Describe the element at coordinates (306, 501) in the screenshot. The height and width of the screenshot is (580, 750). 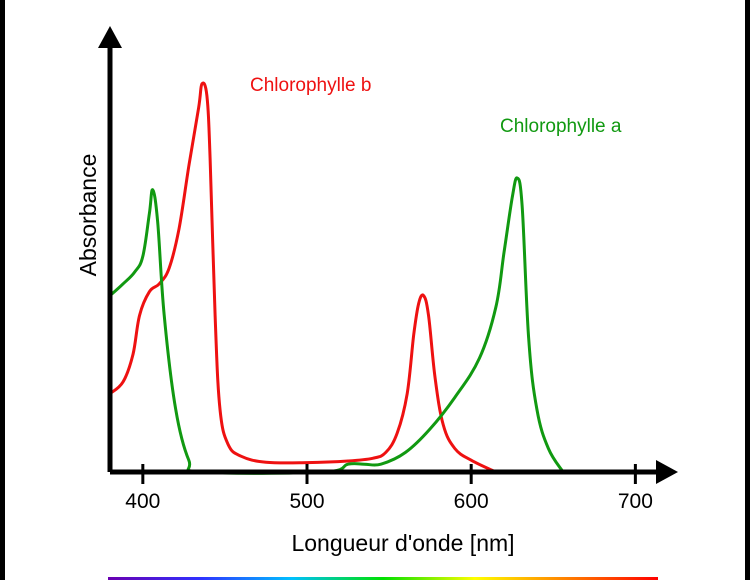
I see `x-tick-label-500: 500` at that location.